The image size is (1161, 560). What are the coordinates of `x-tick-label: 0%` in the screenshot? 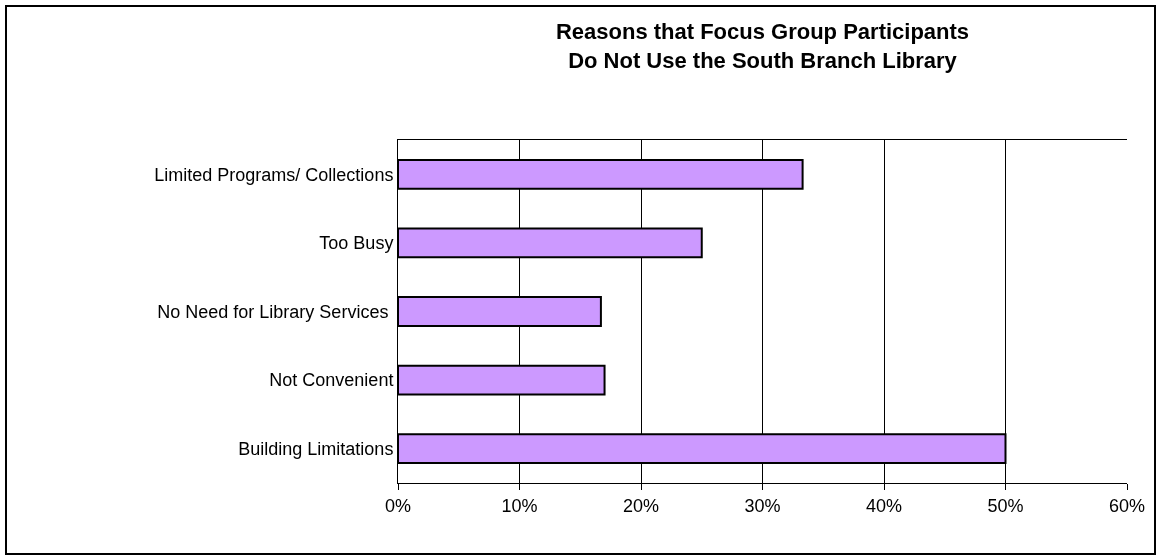 It's located at (398, 505).